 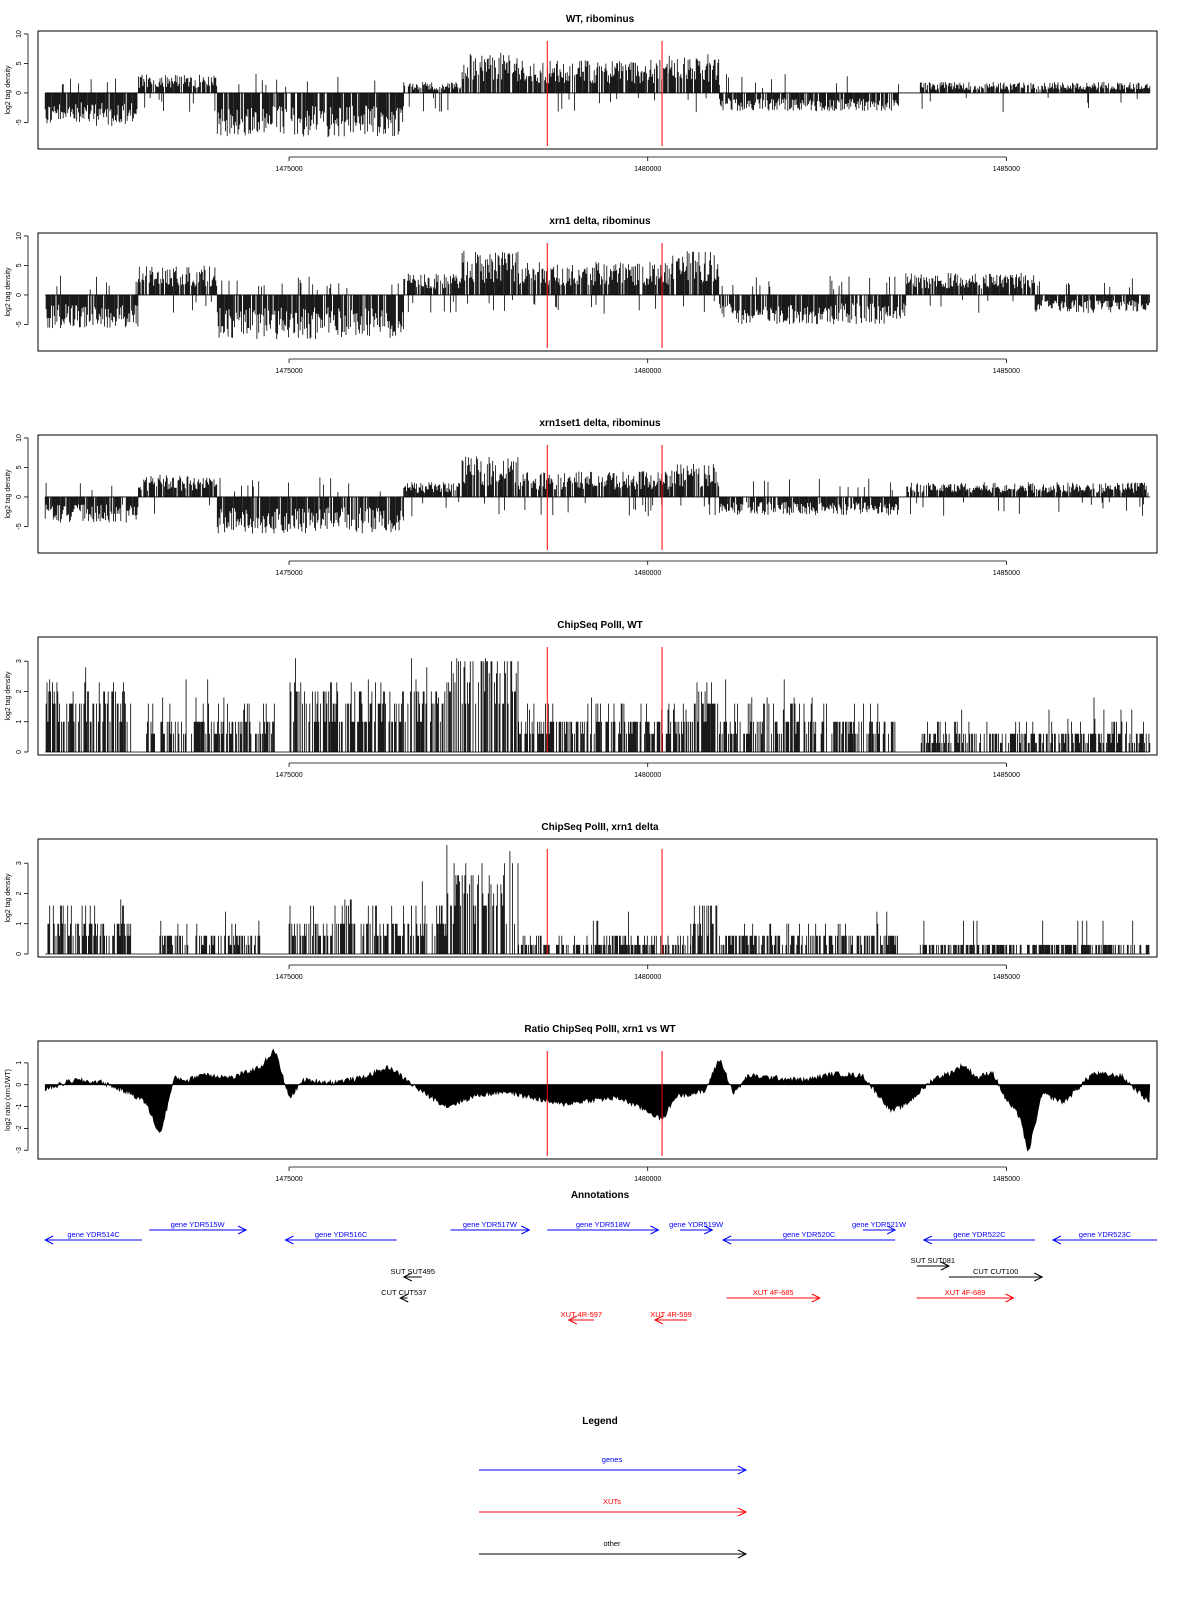 What do you see at coordinates (19, 1150) in the screenshot?
I see `y-tick-label: -3` at bounding box center [19, 1150].